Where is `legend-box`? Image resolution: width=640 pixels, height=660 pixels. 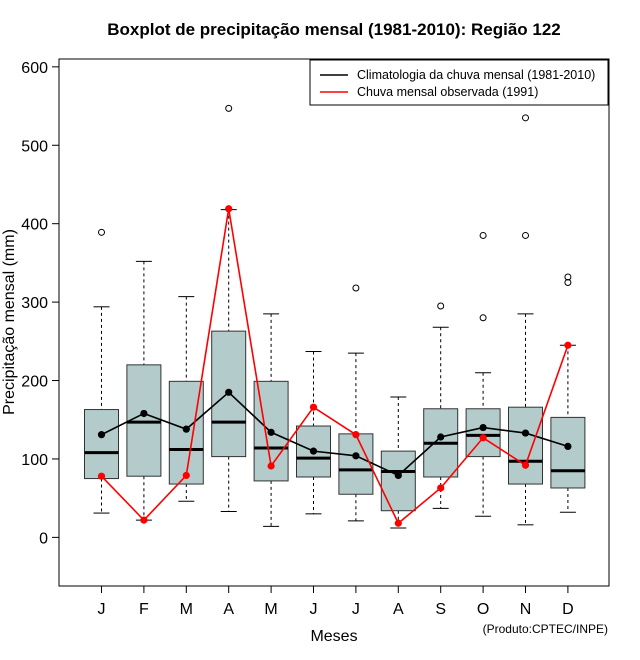 legend-box is located at coordinates (459, 82).